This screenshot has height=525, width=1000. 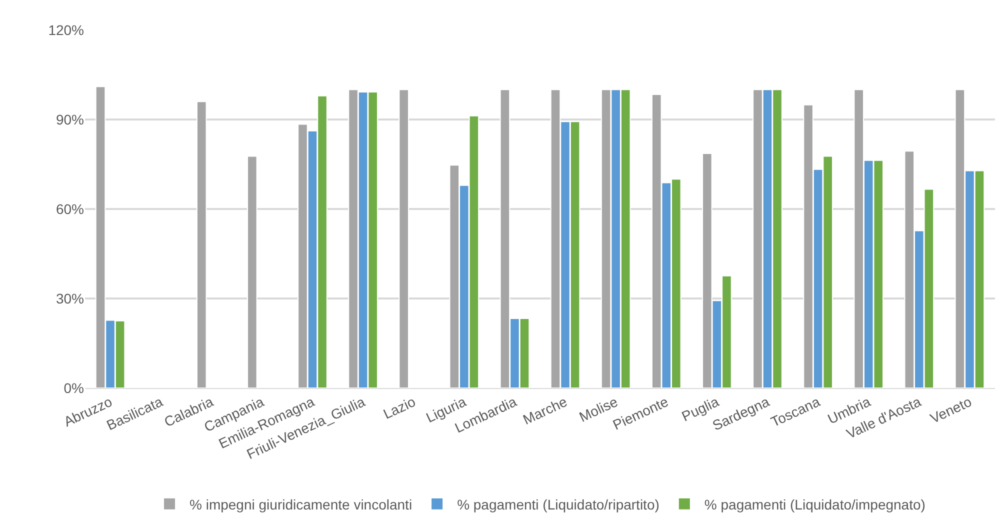 What do you see at coordinates (70, 119) in the screenshot?
I see `y-tick-label: 90%` at bounding box center [70, 119].